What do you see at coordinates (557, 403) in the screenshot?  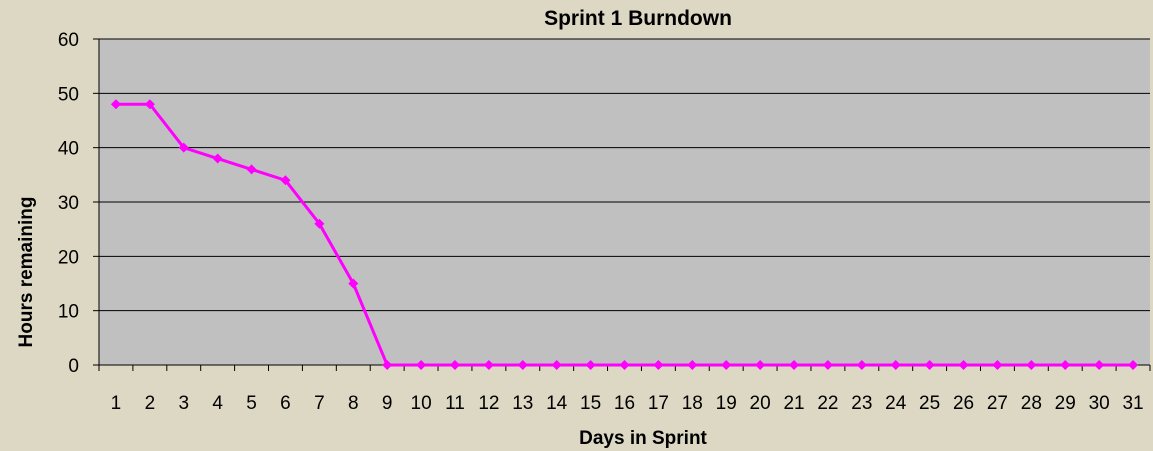 I see `x-tick-label-14: 14` at bounding box center [557, 403].